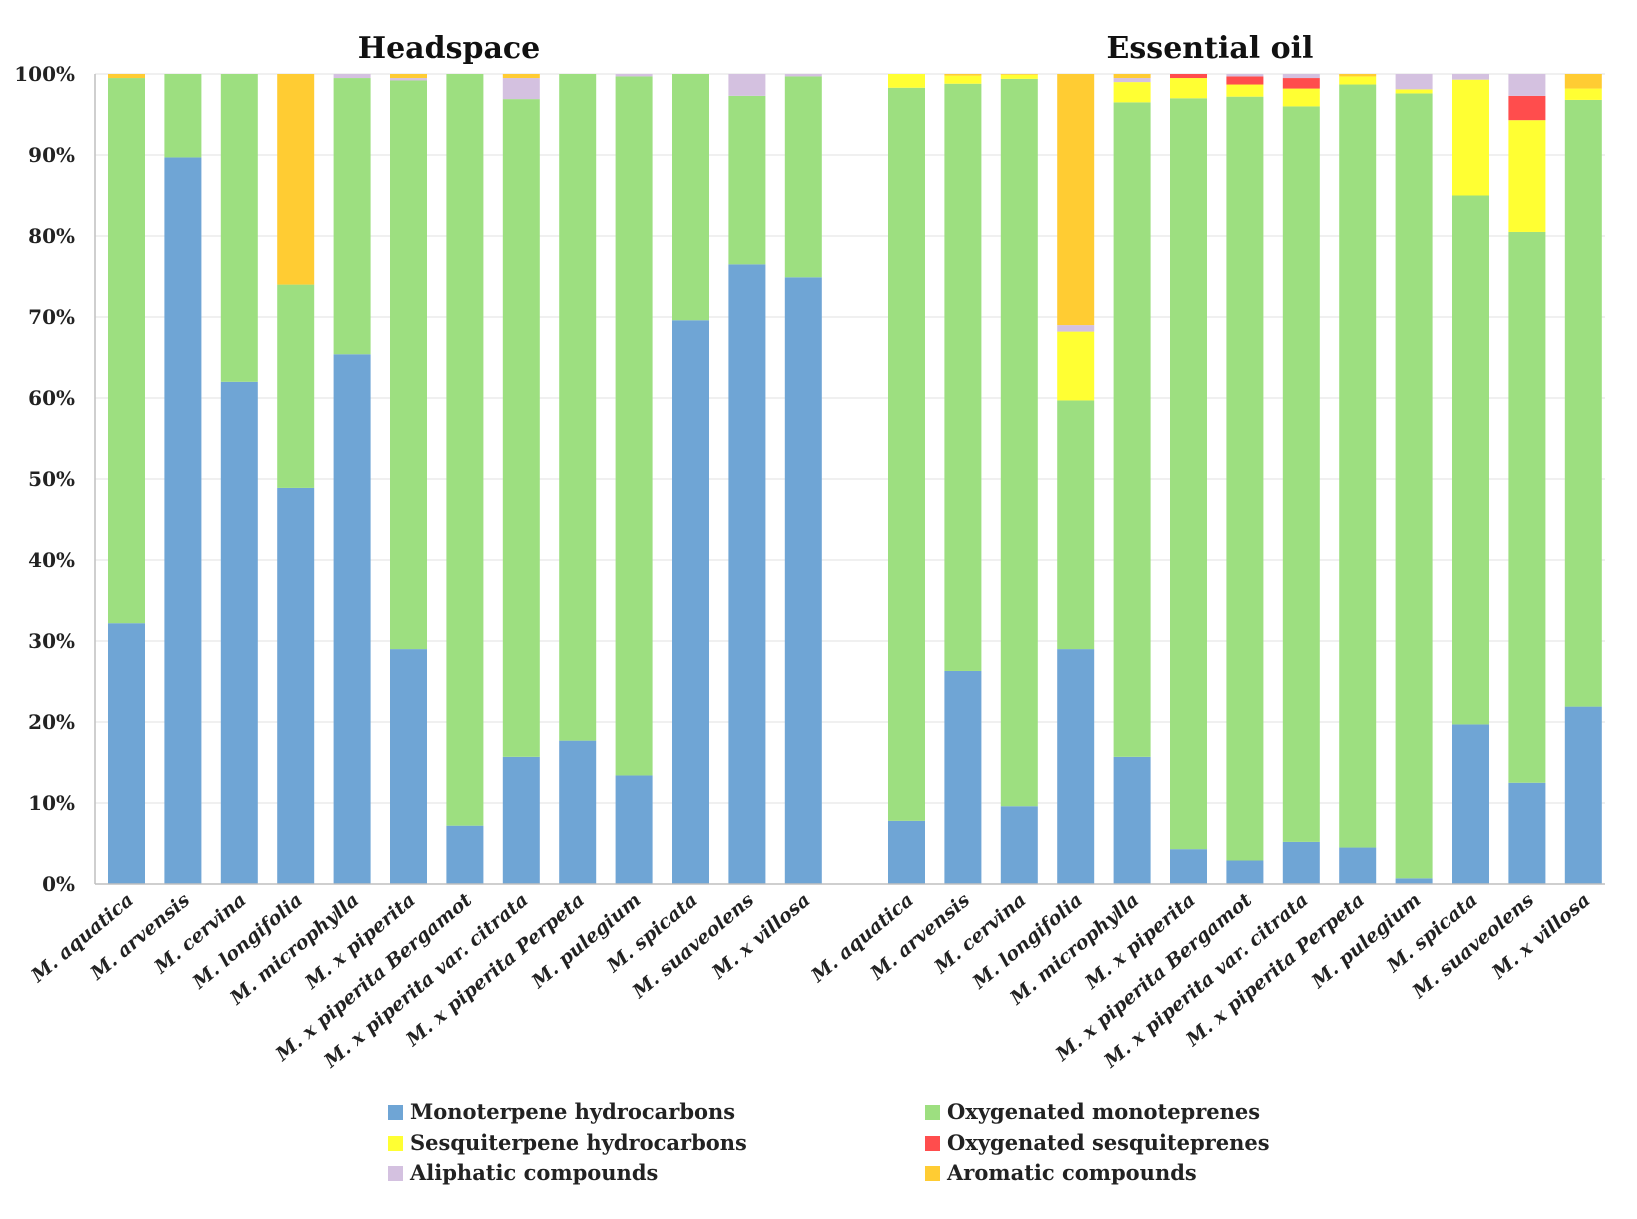 The image size is (1637, 1219). Describe the element at coordinates (1076, 366) in the screenshot. I see `bar-segment-essential-oil-m-longifolia-sesquiterpene-hydrocarbons` at that location.